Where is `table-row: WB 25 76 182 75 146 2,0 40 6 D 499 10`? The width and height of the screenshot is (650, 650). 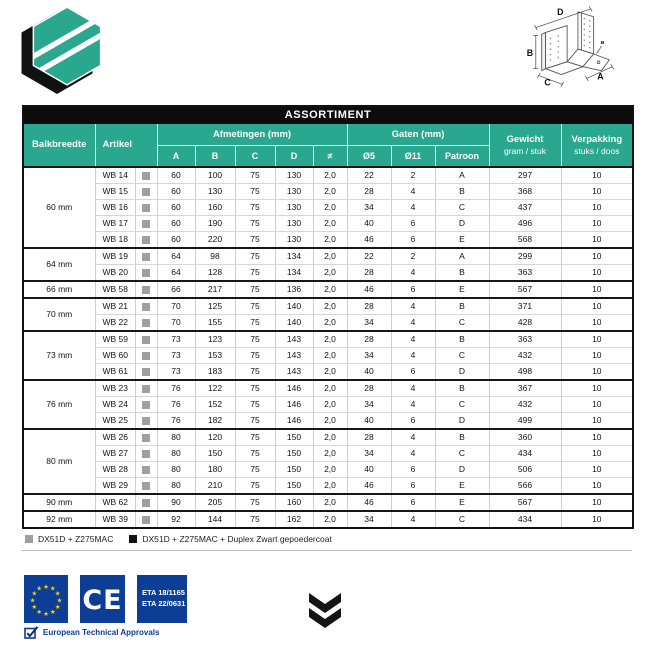
table-row: WB 25 76 182 75 146 2,0 40 6 D 499 10 is located at coordinates (328, 420).